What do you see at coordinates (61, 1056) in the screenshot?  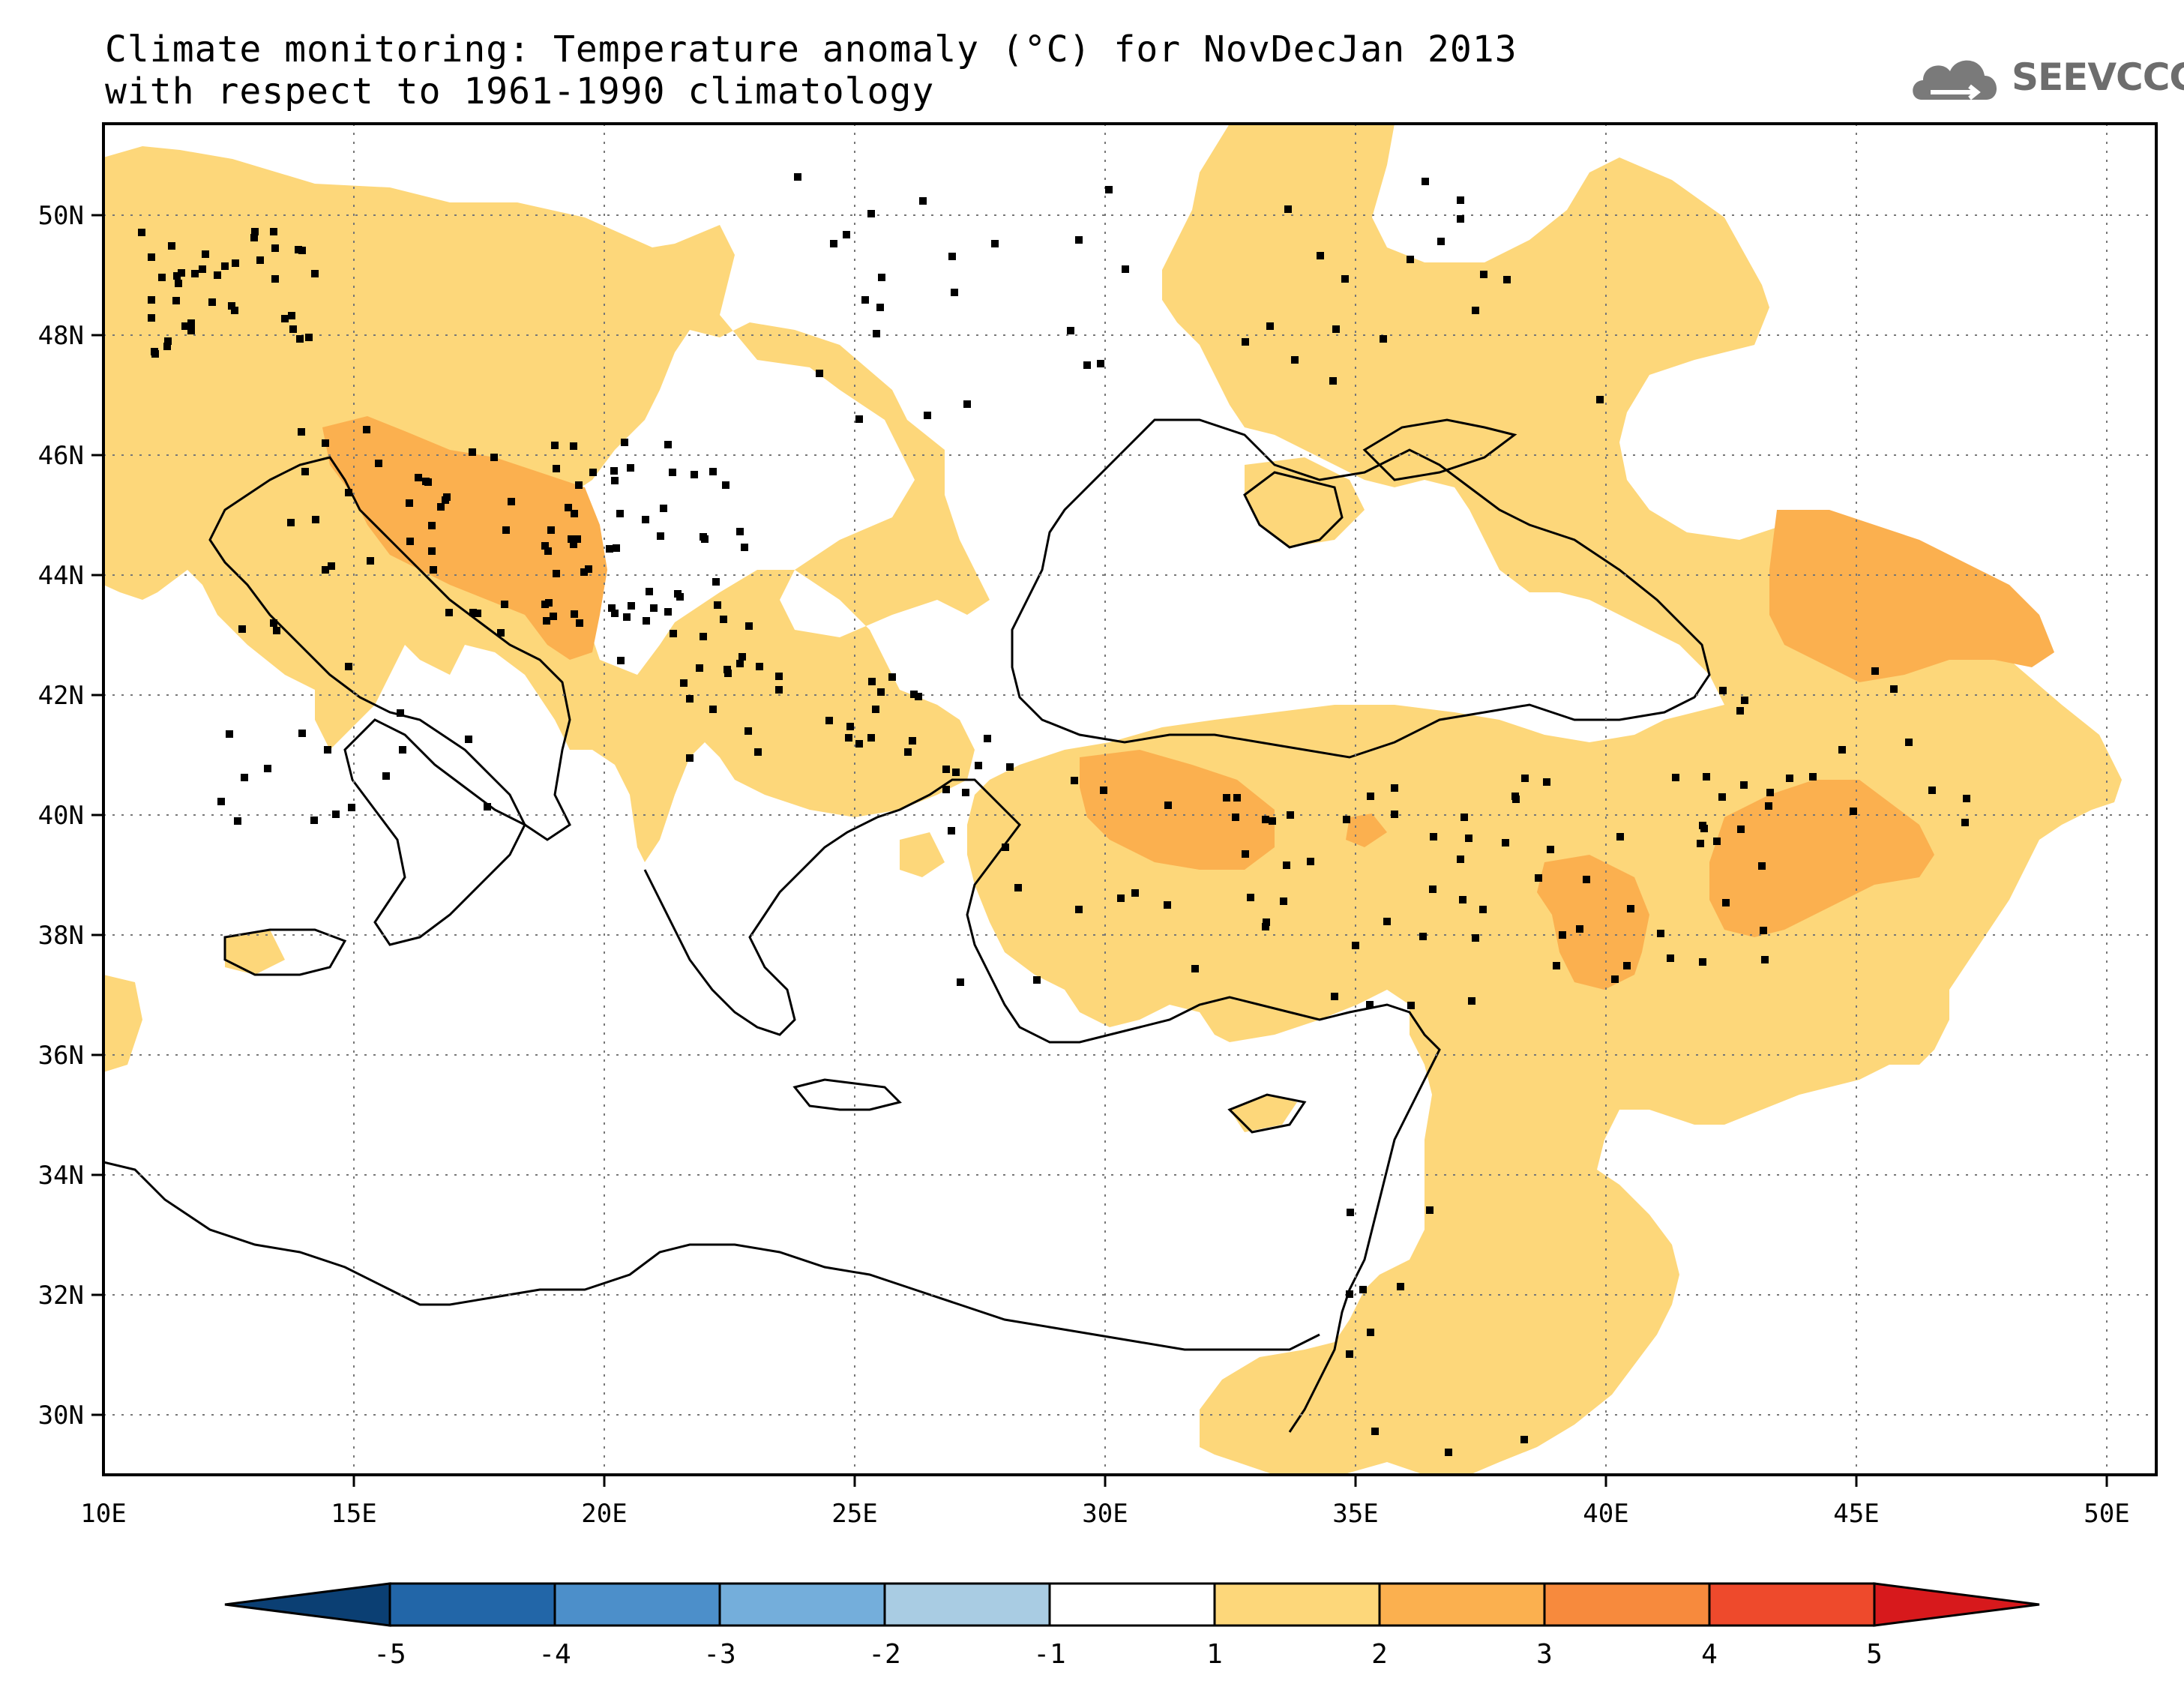 I see `lat-label-36n: 36N` at bounding box center [61, 1056].